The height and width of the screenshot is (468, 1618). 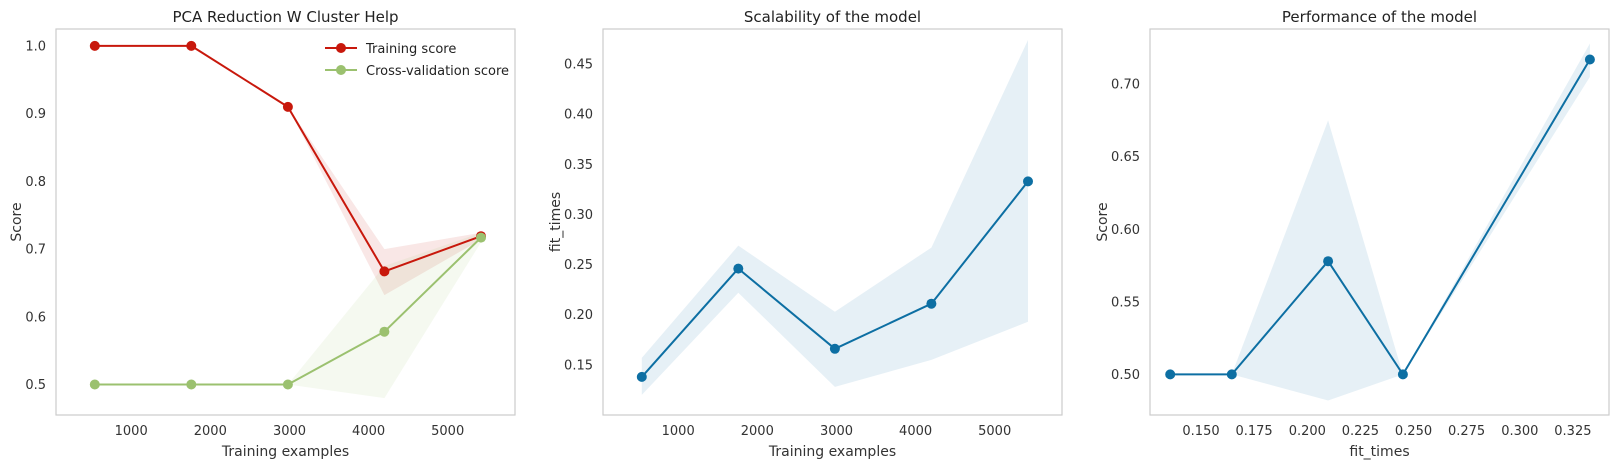 What do you see at coordinates (341, 70) in the screenshot?
I see `legend-marker-cv` at bounding box center [341, 70].